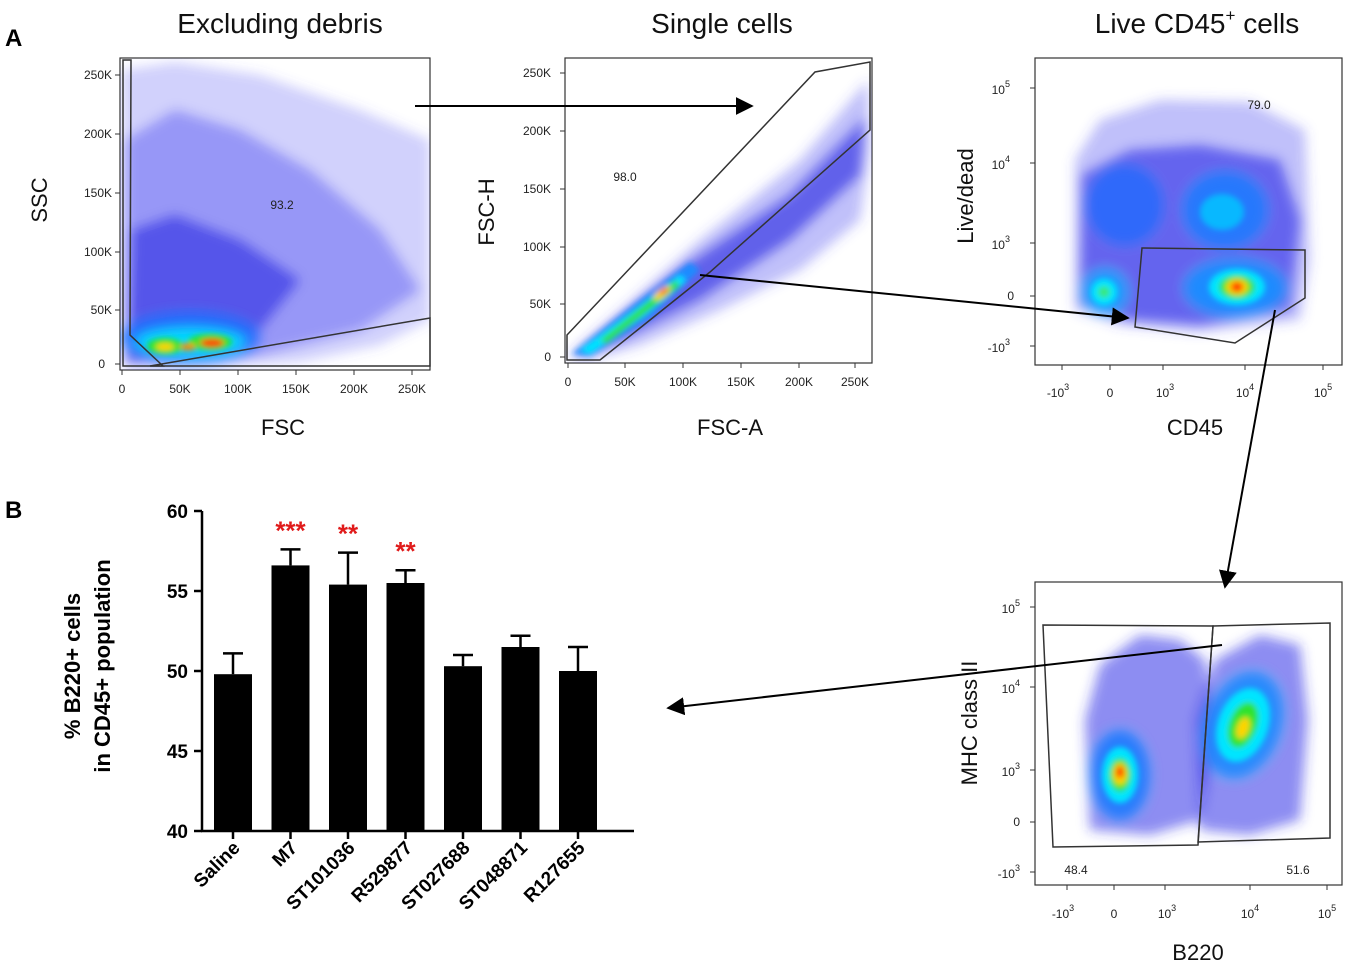  Describe the element at coordinates (283, 427) in the screenshot. I see `x-axis-label: FSC` at that location.